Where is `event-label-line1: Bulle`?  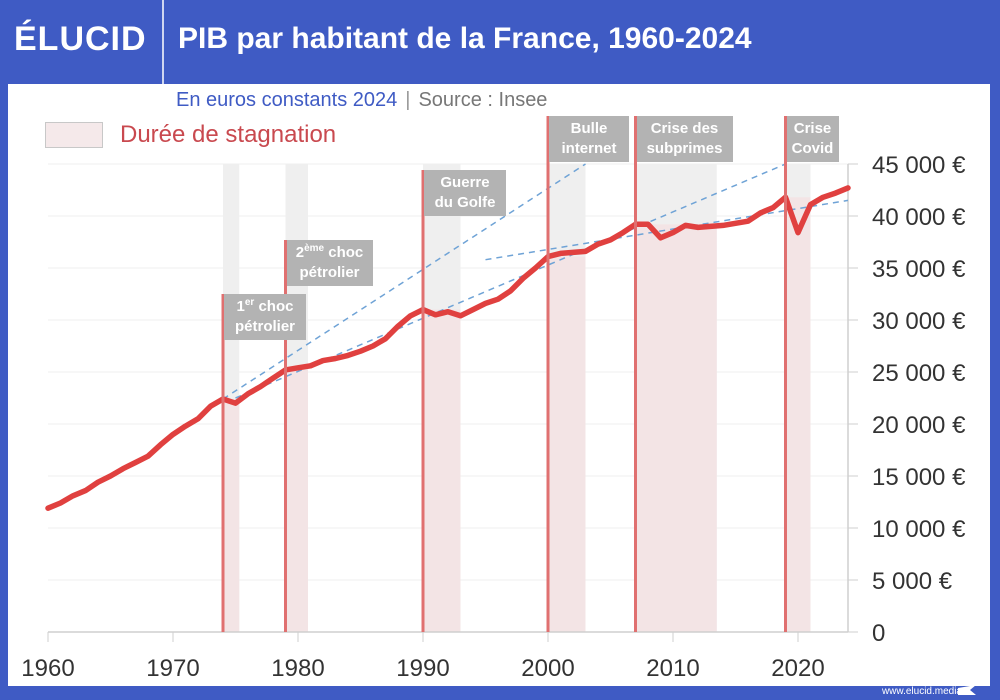
event-label-line1: Bulle is located at coordinates (589, 129).